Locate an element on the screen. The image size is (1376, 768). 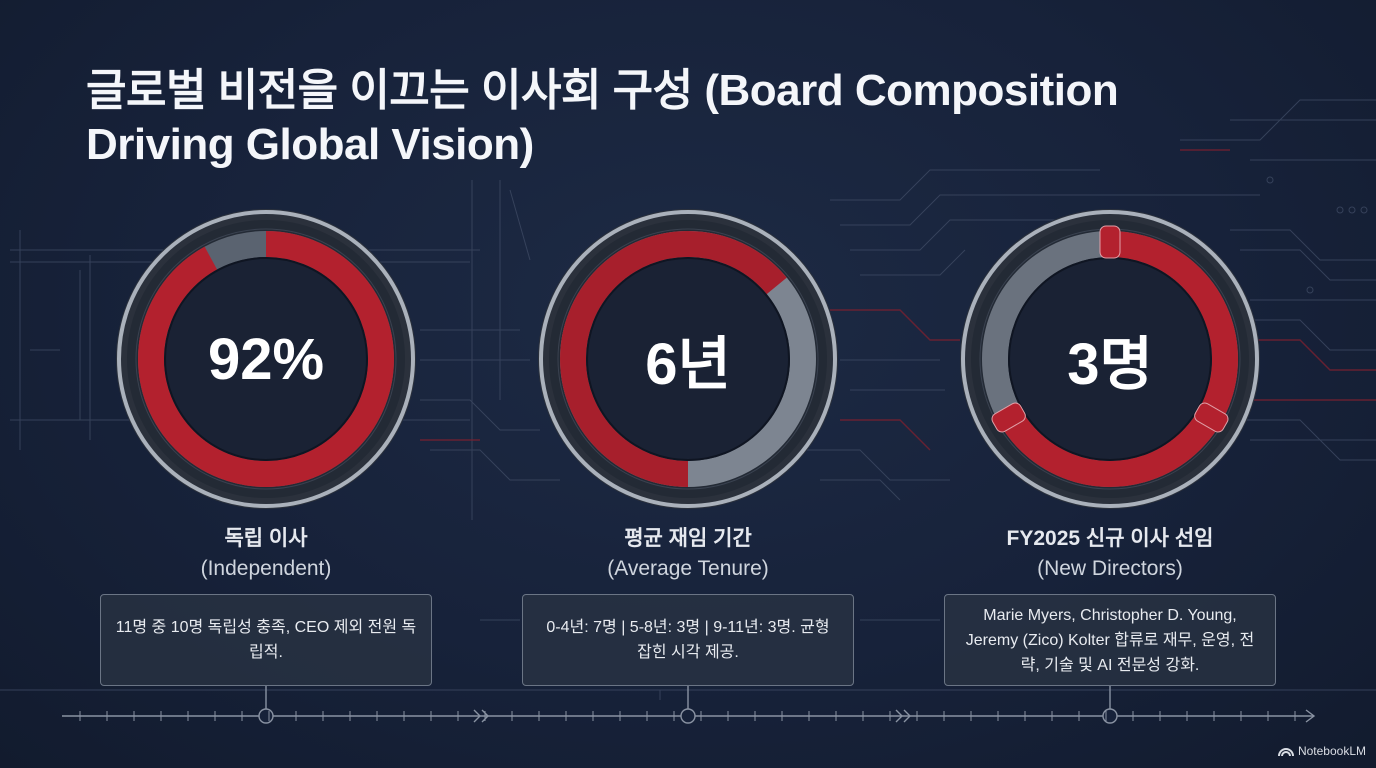
metric-label-independent: 독립 이사 (Independent) is located at coordinates (266, 554).